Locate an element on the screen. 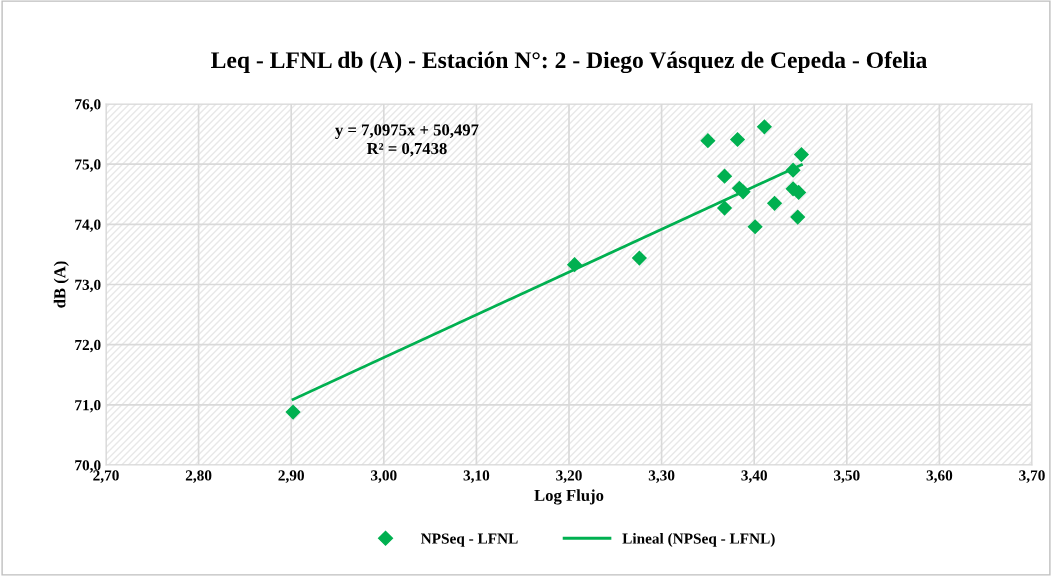  x-tick-label: 2,80 is located at coordinates (198, 476).